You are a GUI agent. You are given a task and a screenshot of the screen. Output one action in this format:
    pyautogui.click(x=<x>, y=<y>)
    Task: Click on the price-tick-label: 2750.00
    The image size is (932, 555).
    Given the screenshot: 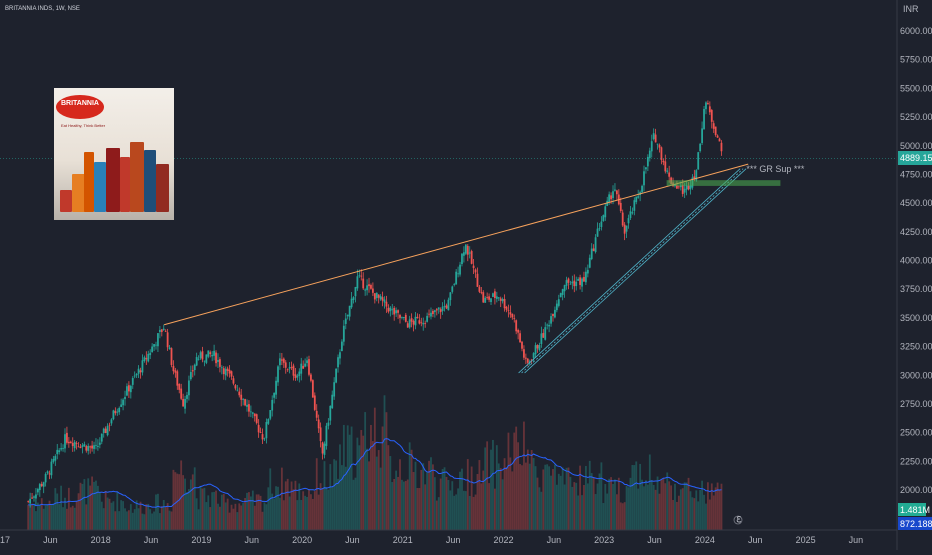 What is the action you would take?
    pyautogui.click(x=916, y=404)
    